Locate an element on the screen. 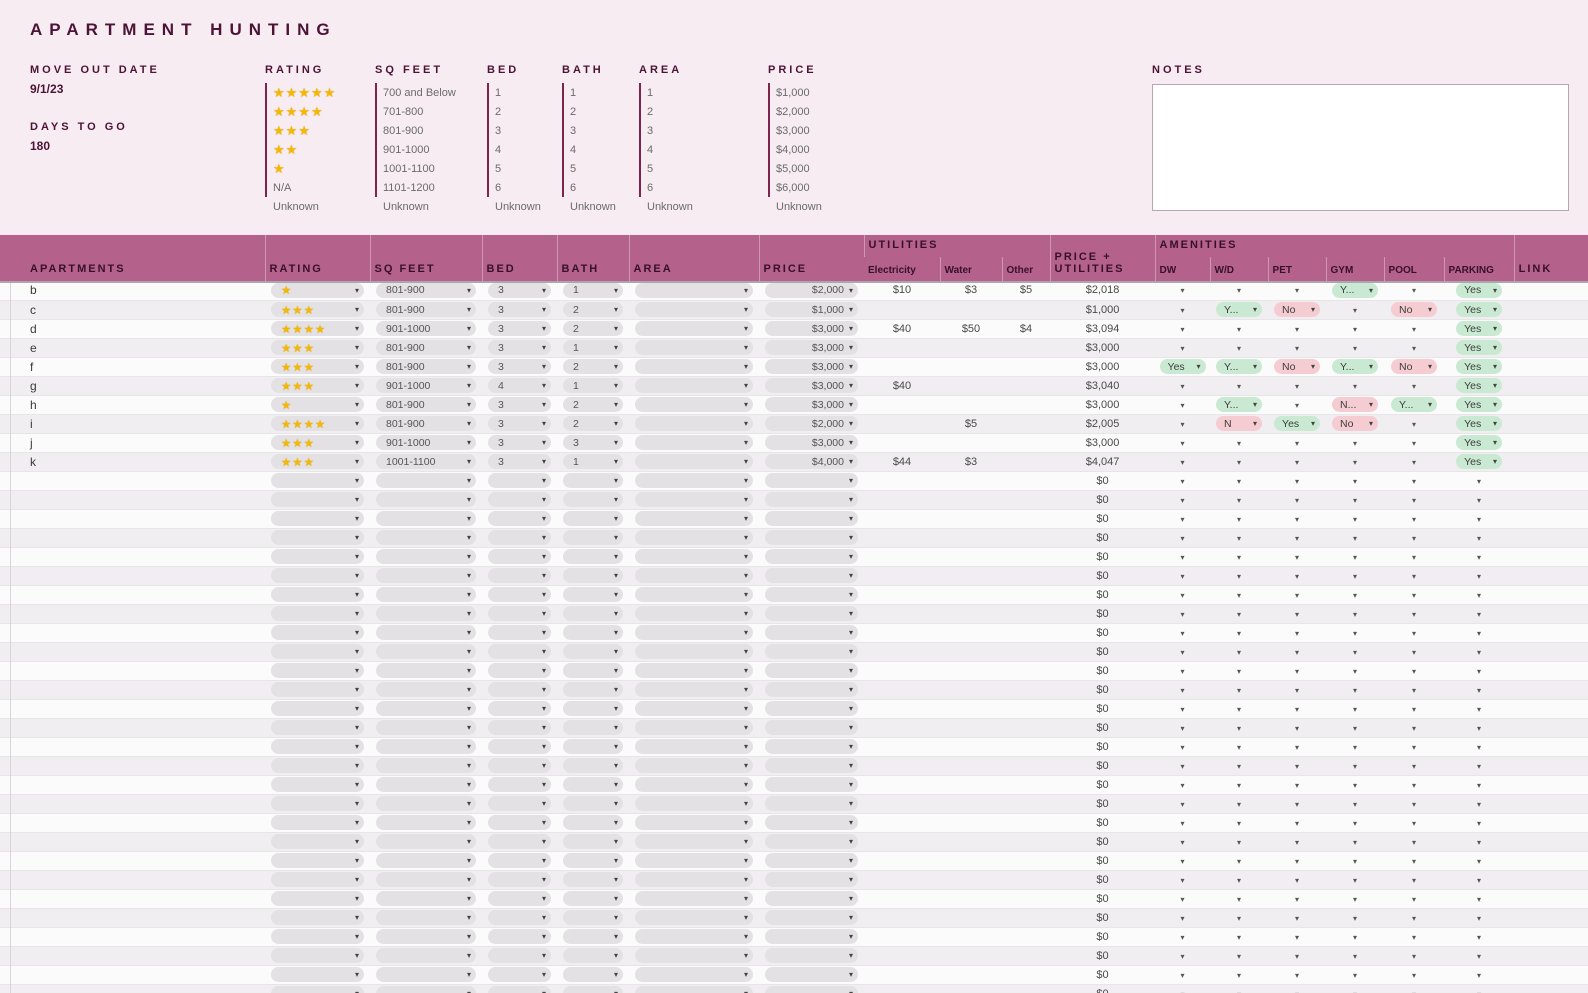 This screenshot has width=1588, height=993. water-cell: $5 is located at coordinates (971, 424).